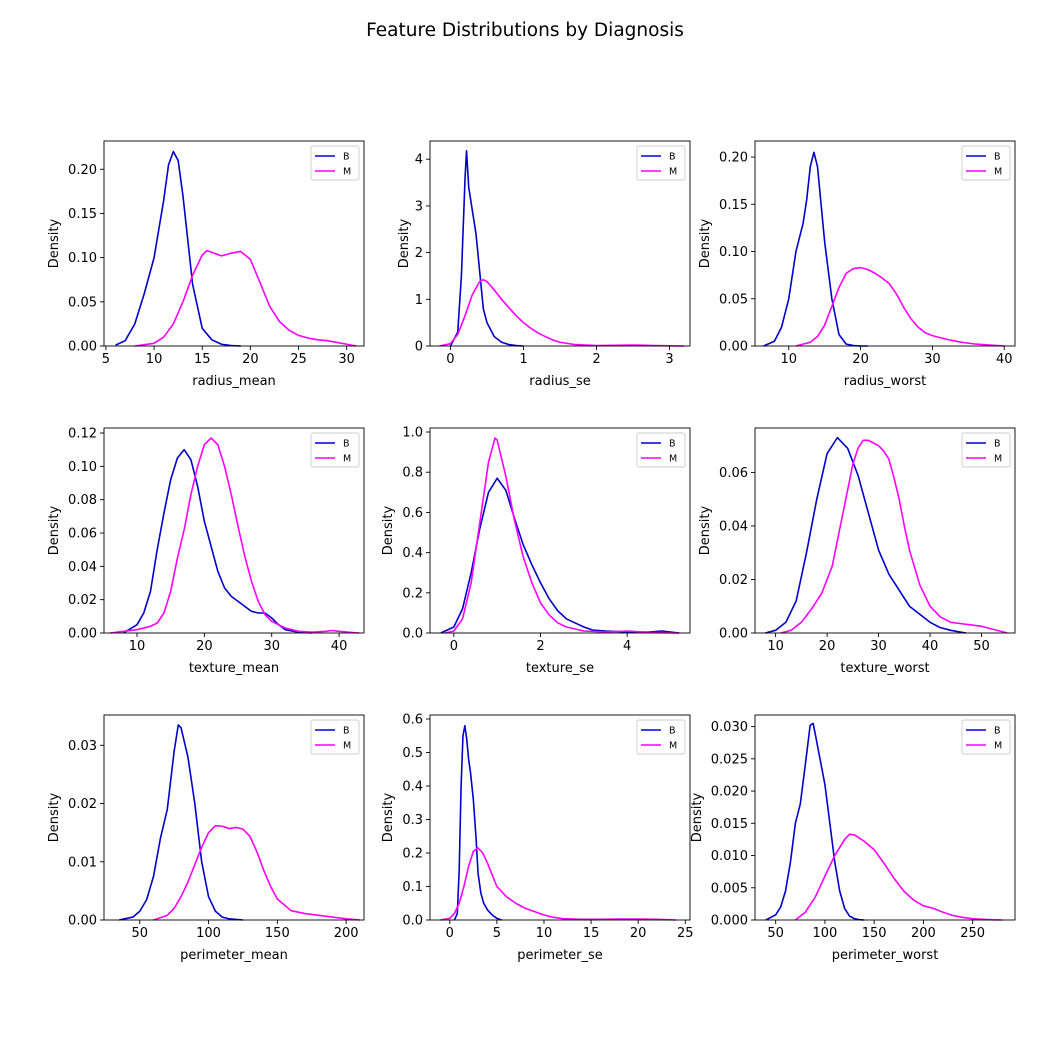  What do you see at coordinates (419, 347) in the screenshot?
I see `y-tick-label: 0` at bounding box center [419, 347].